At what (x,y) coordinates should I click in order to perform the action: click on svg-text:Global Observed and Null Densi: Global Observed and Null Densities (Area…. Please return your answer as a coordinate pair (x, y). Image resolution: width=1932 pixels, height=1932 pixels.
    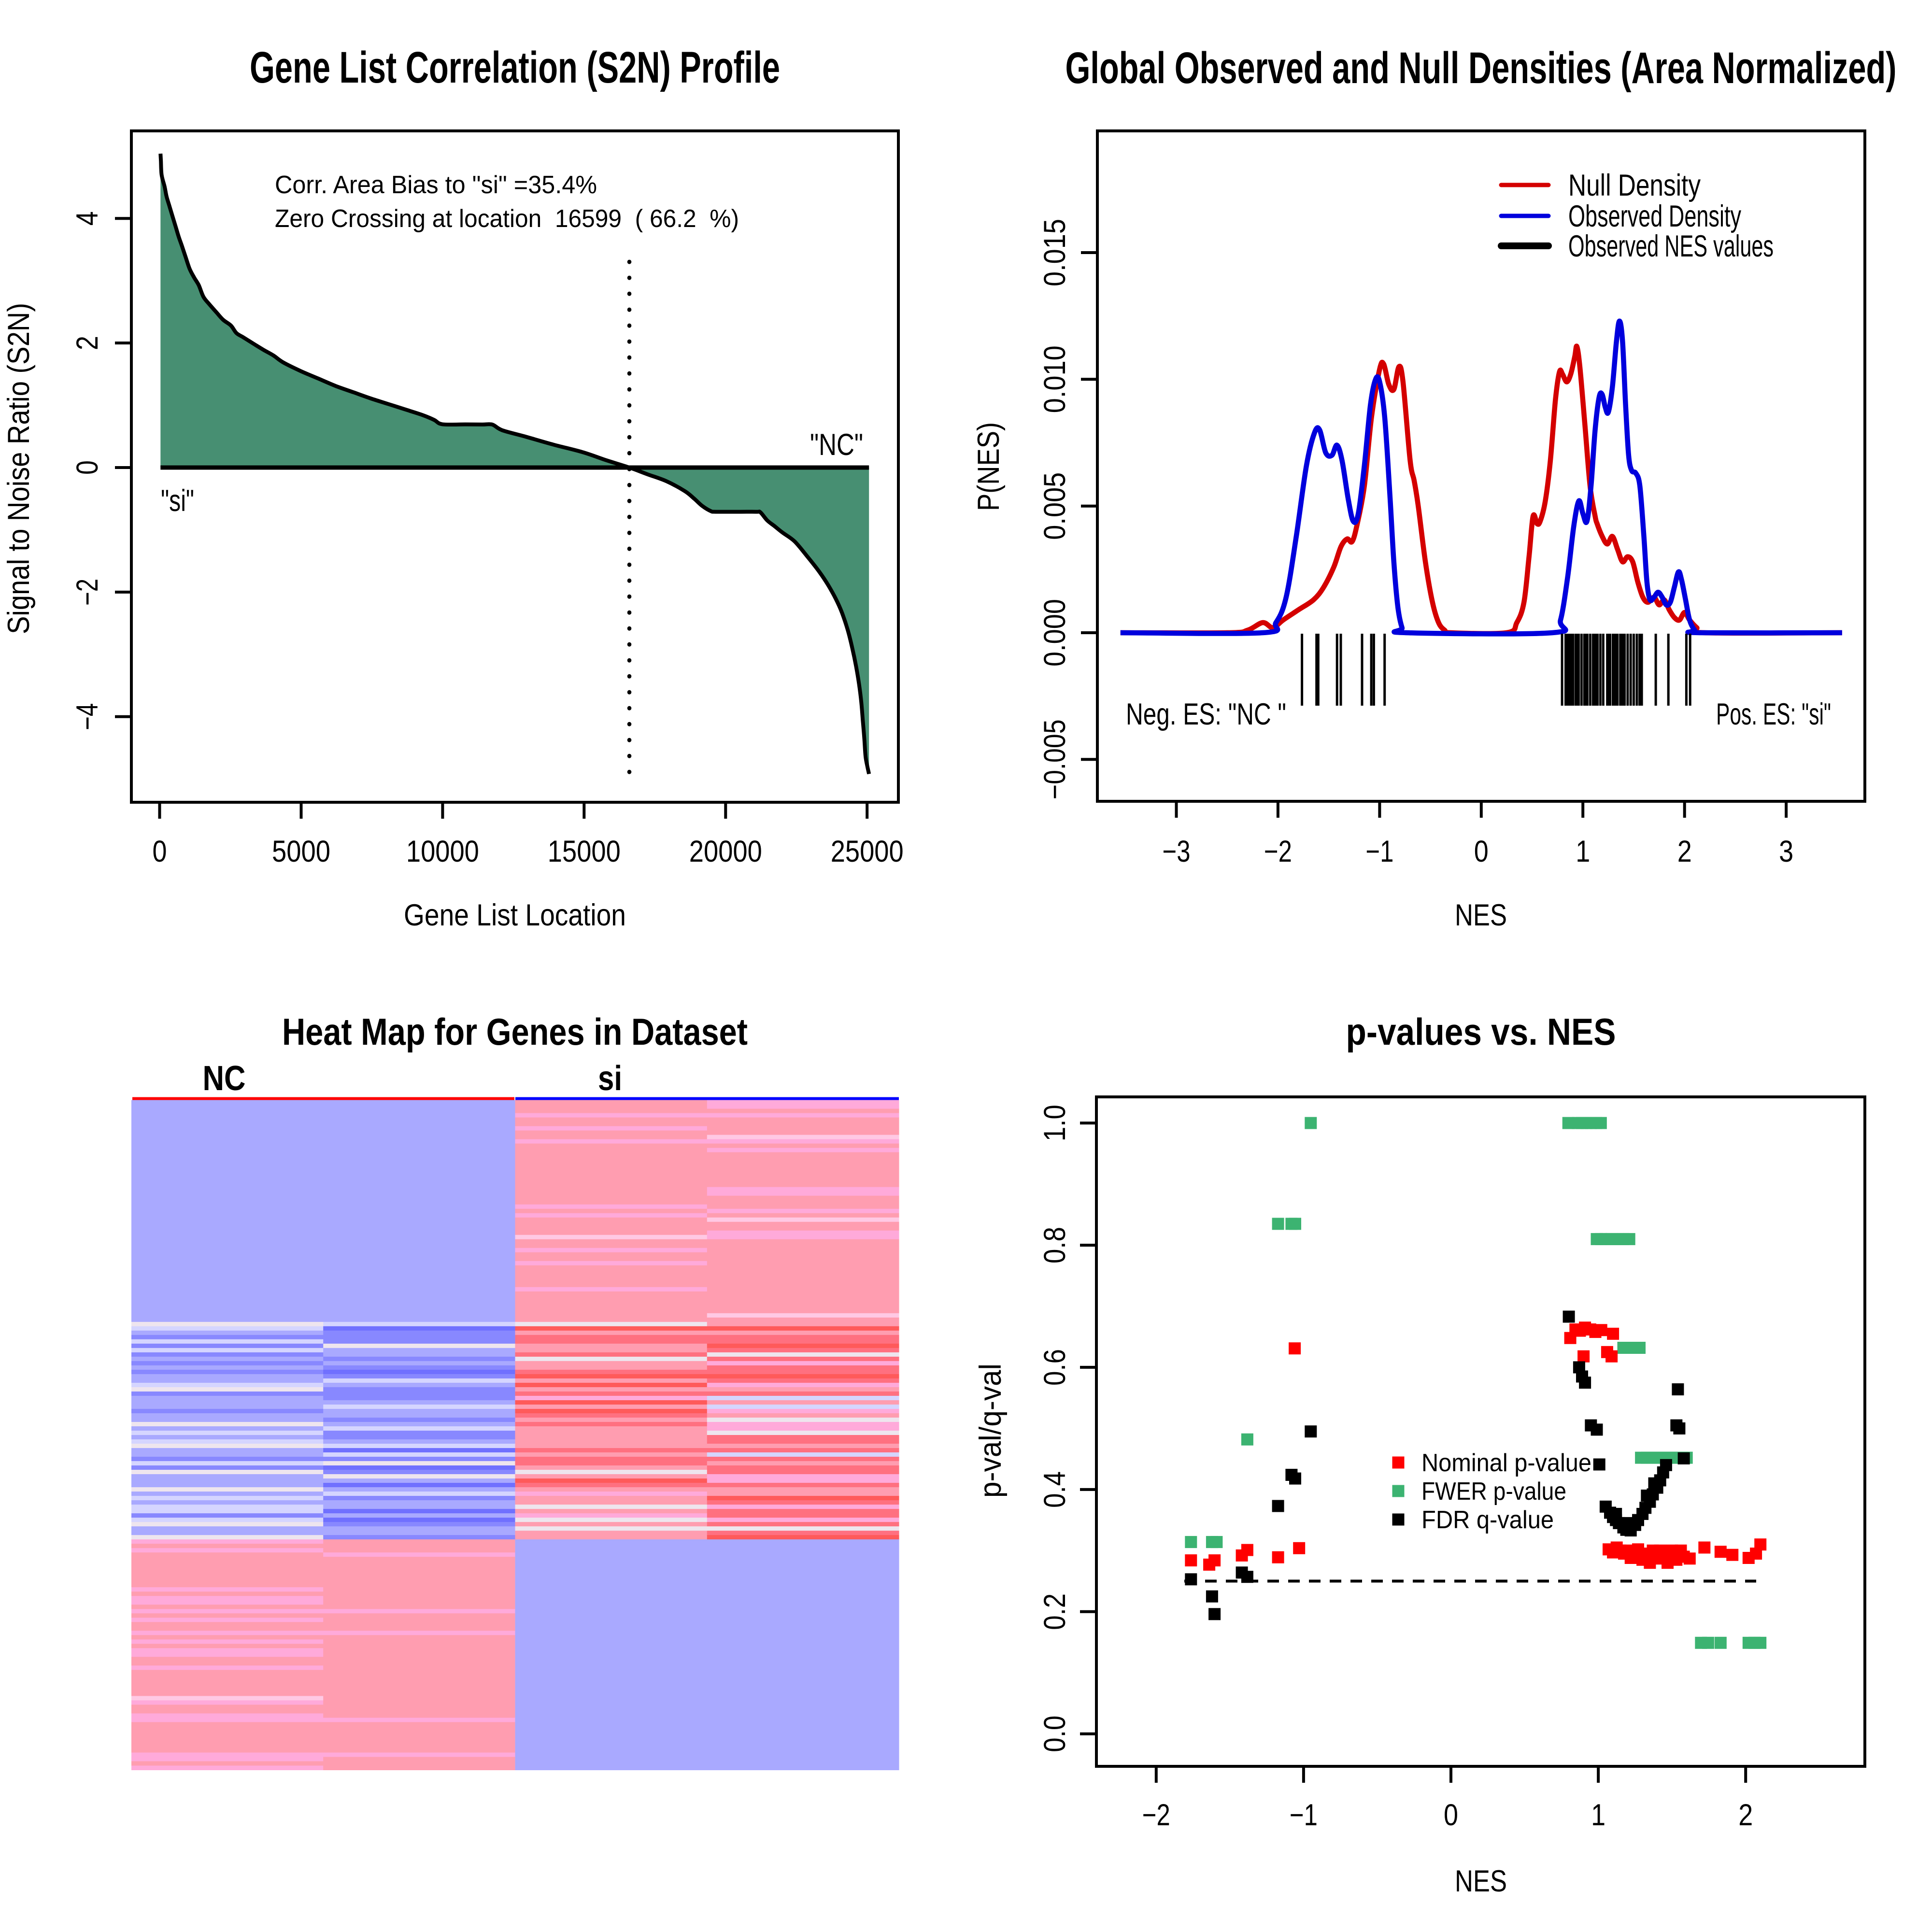
    Looking at the image, I should click on (1481, 68).